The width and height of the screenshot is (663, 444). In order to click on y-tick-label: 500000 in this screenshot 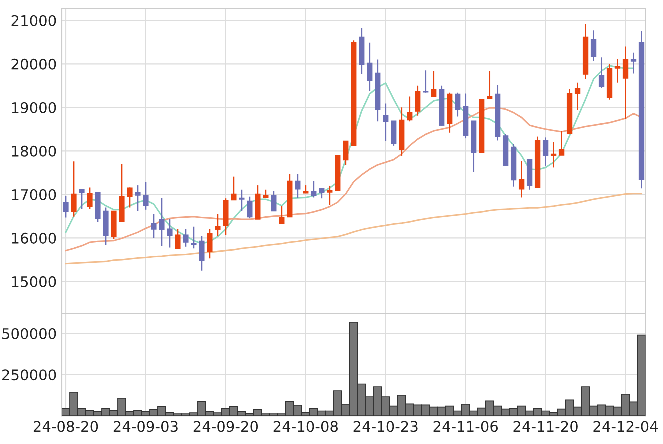, I will do `click(29, 334)`.